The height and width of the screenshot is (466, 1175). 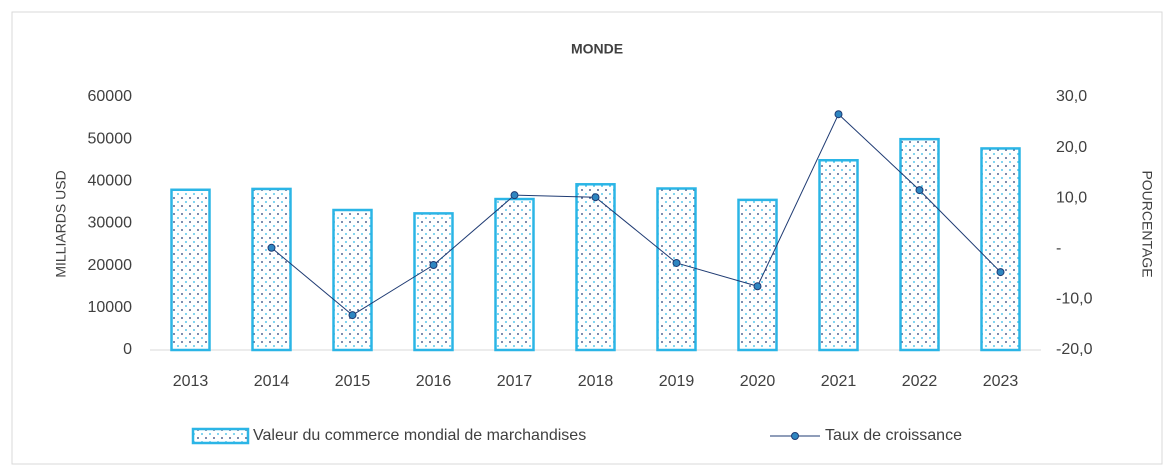 I want to click on x-tick-label: 2021, so click(x=839, y=381).